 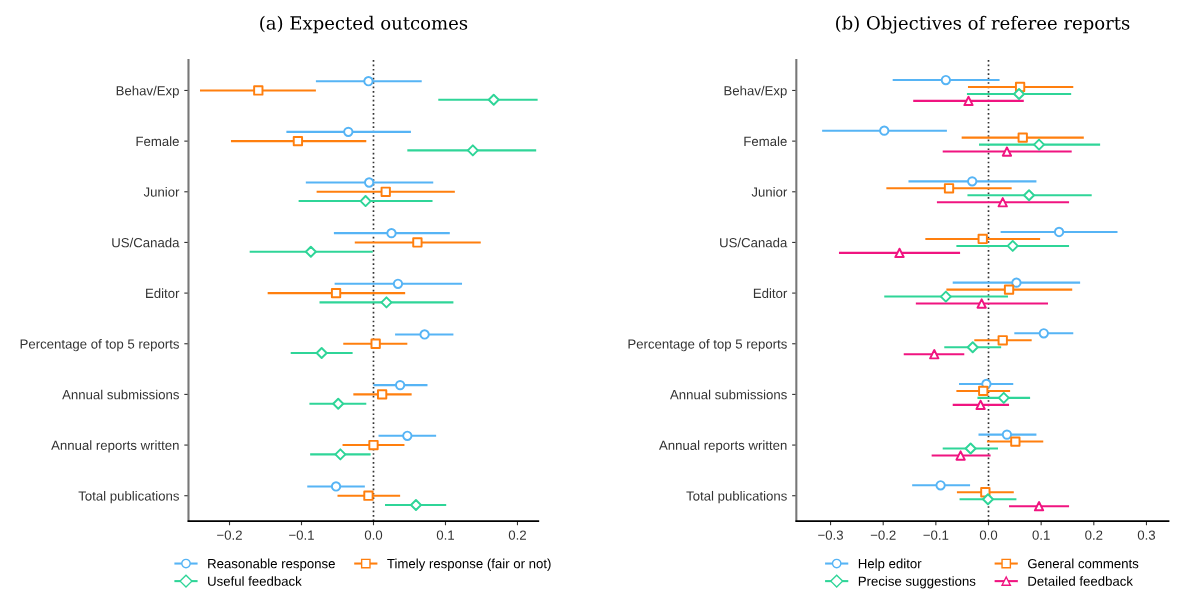 What do you see at coordinates (983, 24) in the screenshot?
I see `chart-title: (b) Objectives of referee reports` at bounding box center [983, 24].